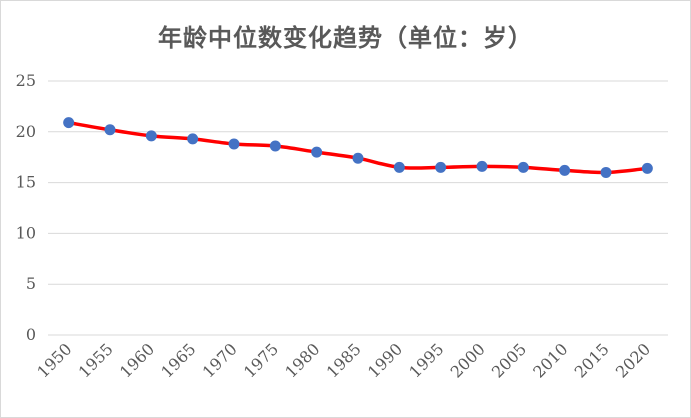 Image resolution: width=691 pixels, height=418 pixels. I want to click on y-tick-label: 5, so click(31, 283).